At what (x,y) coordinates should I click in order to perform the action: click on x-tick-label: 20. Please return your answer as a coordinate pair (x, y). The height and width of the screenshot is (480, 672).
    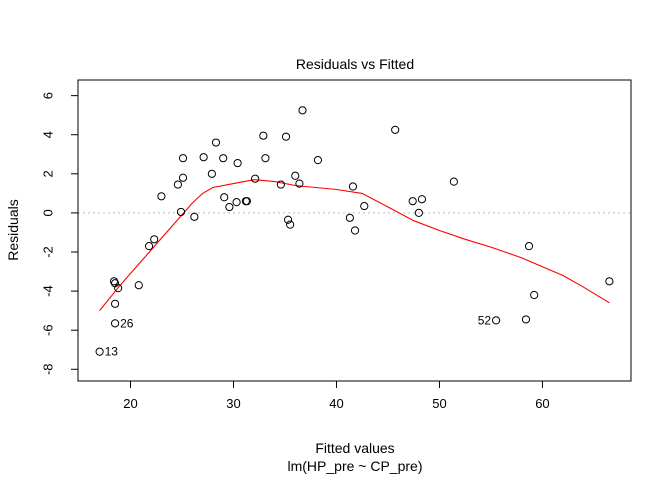
    Looking at the image, I should click on (130, 403).